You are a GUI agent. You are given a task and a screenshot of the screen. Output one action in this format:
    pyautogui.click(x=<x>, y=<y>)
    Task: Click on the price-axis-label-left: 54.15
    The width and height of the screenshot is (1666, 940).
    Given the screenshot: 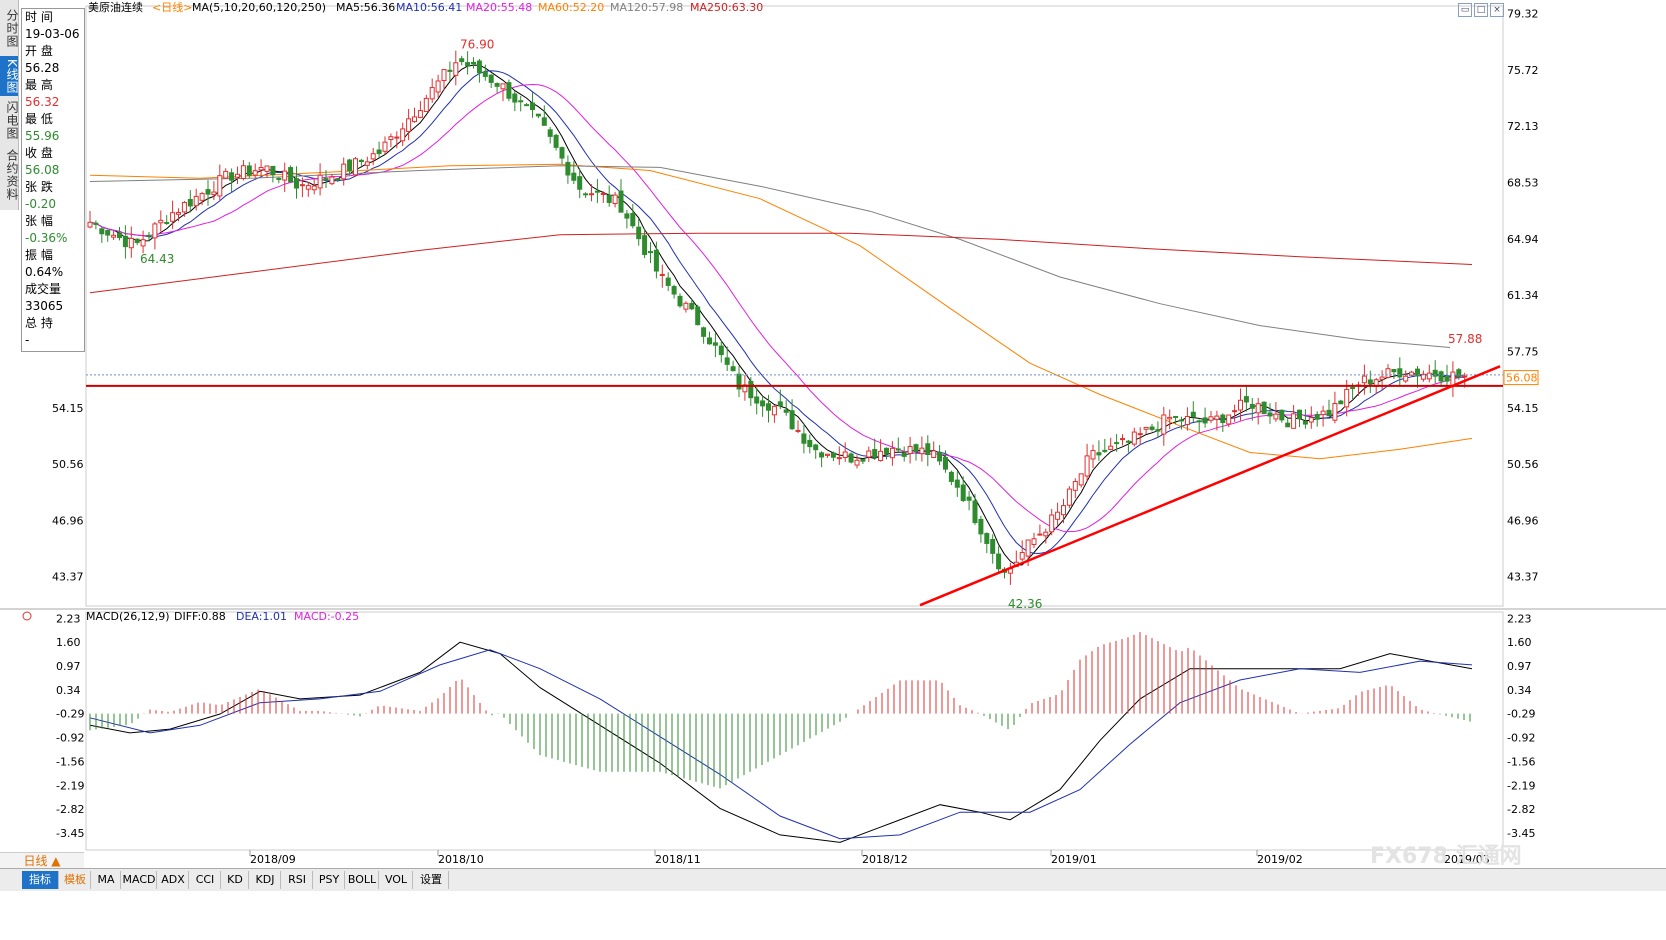 What is the action you would take?
    pyautogui.click(x=68, y=408)
    